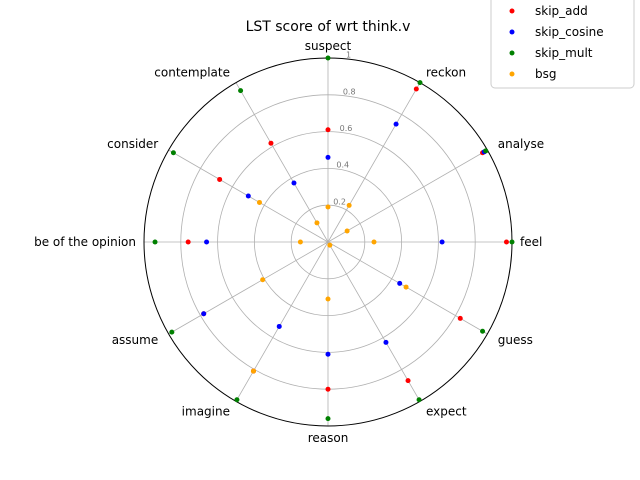  What do you see at coordinates (561, 11) in the screenshot?
I see `legend-label: skip_add` at bounding box center [561, 11].